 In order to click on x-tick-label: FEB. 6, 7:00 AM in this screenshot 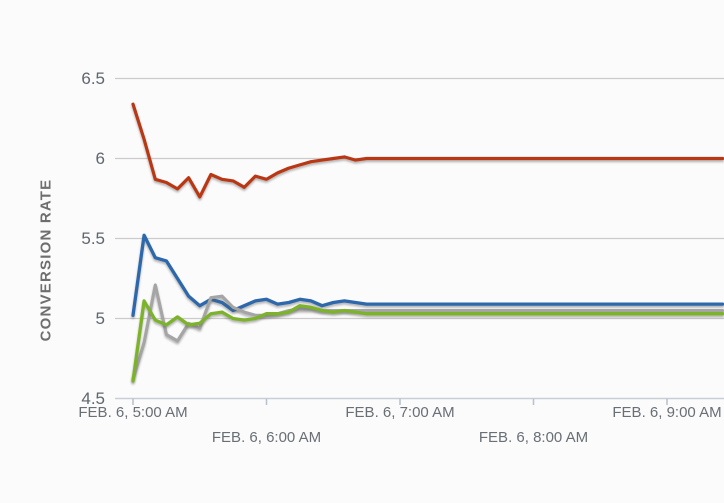, I will do `click(400, 412)`.